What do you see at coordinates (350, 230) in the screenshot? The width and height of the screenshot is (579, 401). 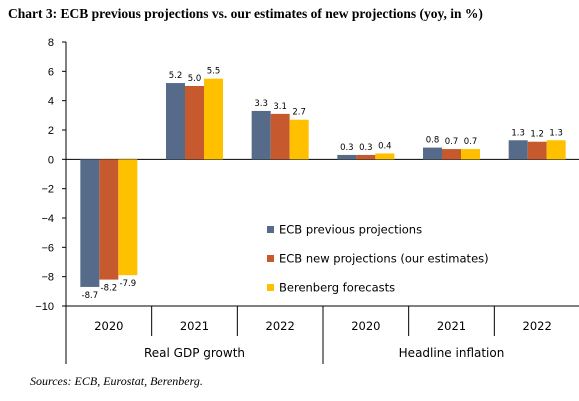 I see `legend-label: ECB previous projections` at bounding box center [350, 230].